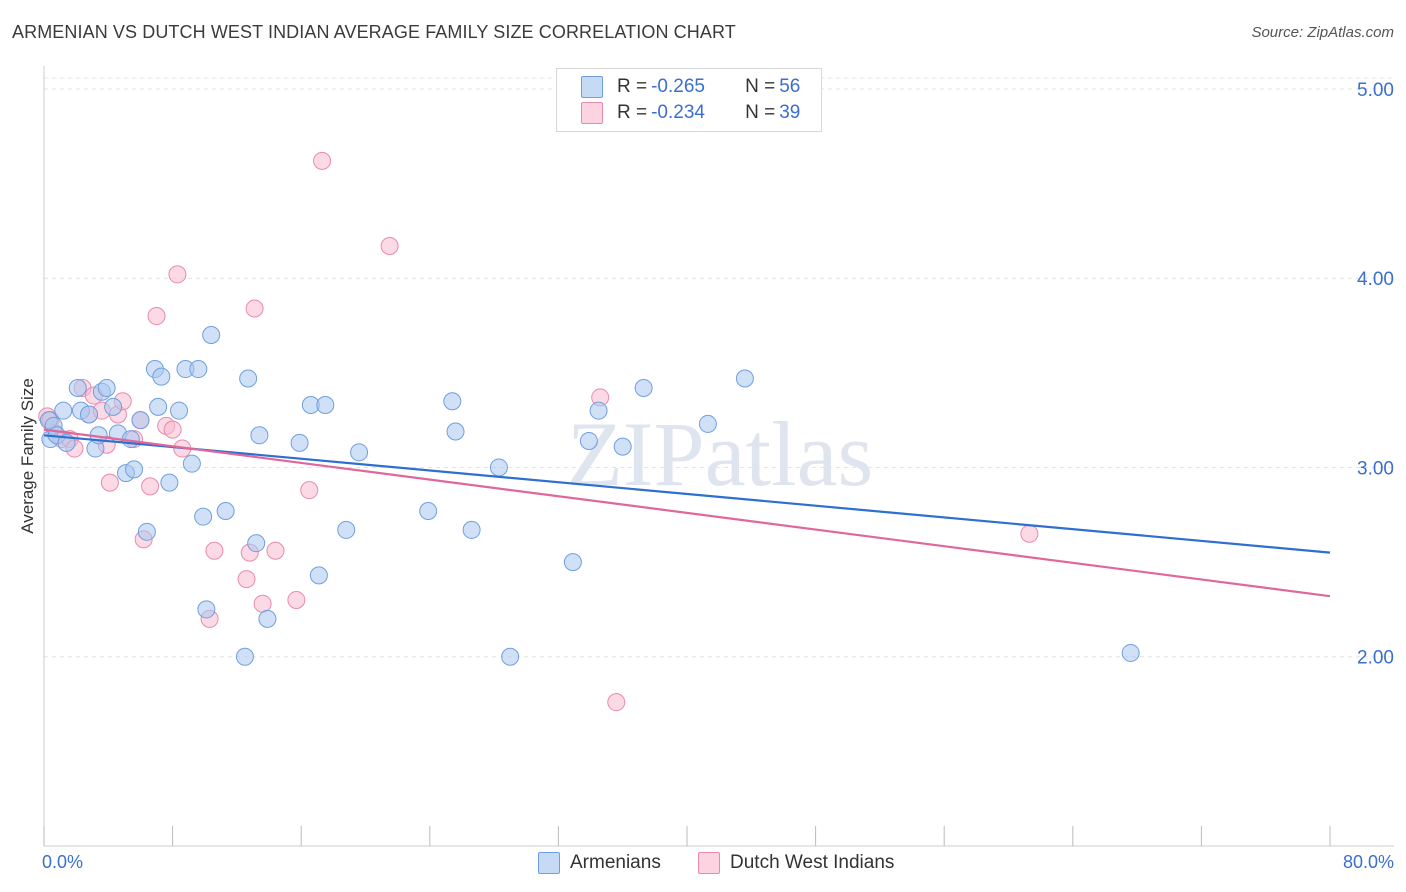 Image resolution: width=1406 pixels, height=892 pixels. I want to click on legend-r-value: -0.265, so click(678, 86).